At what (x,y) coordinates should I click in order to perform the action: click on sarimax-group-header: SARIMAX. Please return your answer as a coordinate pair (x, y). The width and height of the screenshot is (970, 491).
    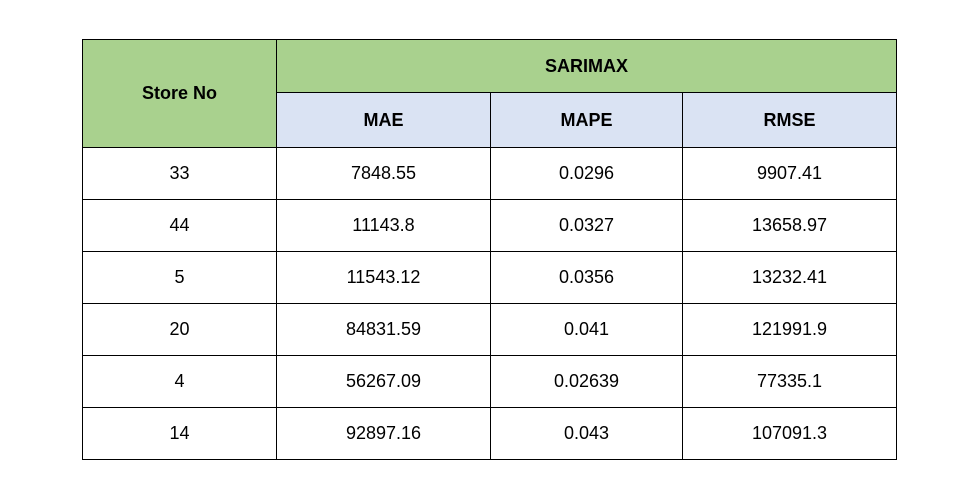
    Looking at the image, I should click on (586, 66).